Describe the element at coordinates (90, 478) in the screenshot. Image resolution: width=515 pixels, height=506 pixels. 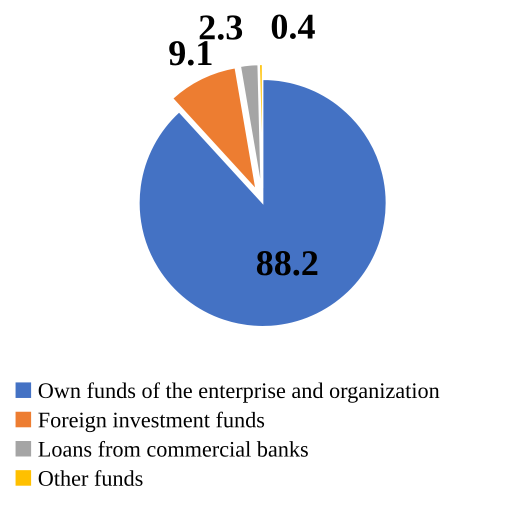
I see `legend-label: Other funds` at that location.